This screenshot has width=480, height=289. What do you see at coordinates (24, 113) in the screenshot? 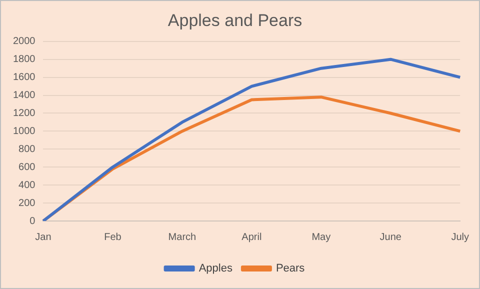
I see `y-tick-label: 1200` at bounding box center [24, 113].